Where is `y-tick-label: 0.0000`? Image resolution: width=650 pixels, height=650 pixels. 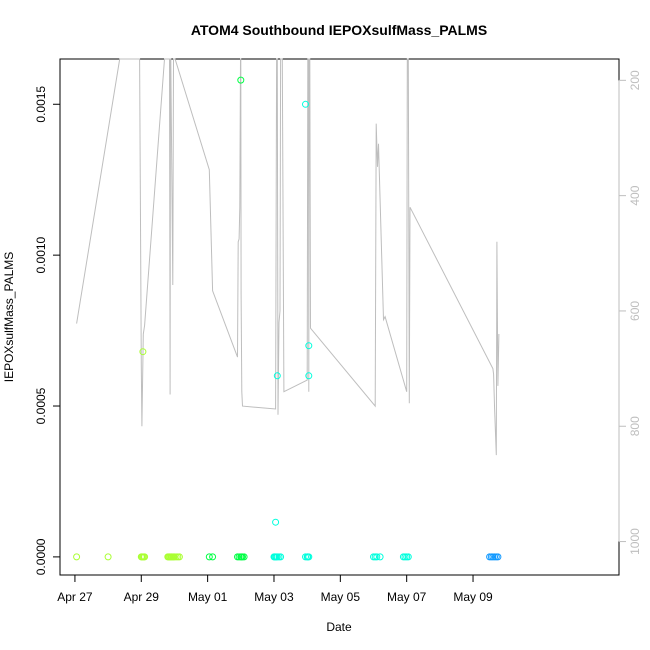
y-tick-label: 0.0000 is located at coordinates (41, 556).